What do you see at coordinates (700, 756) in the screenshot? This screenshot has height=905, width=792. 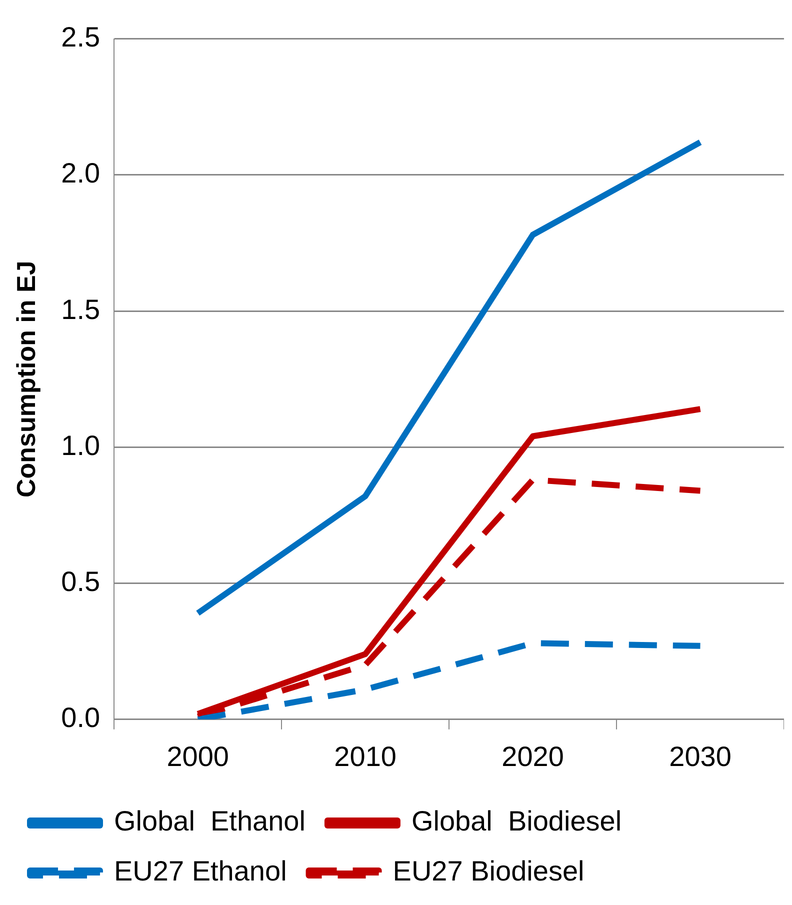 I see `x-tick-label: 2030` at bounding box center [700, 756].